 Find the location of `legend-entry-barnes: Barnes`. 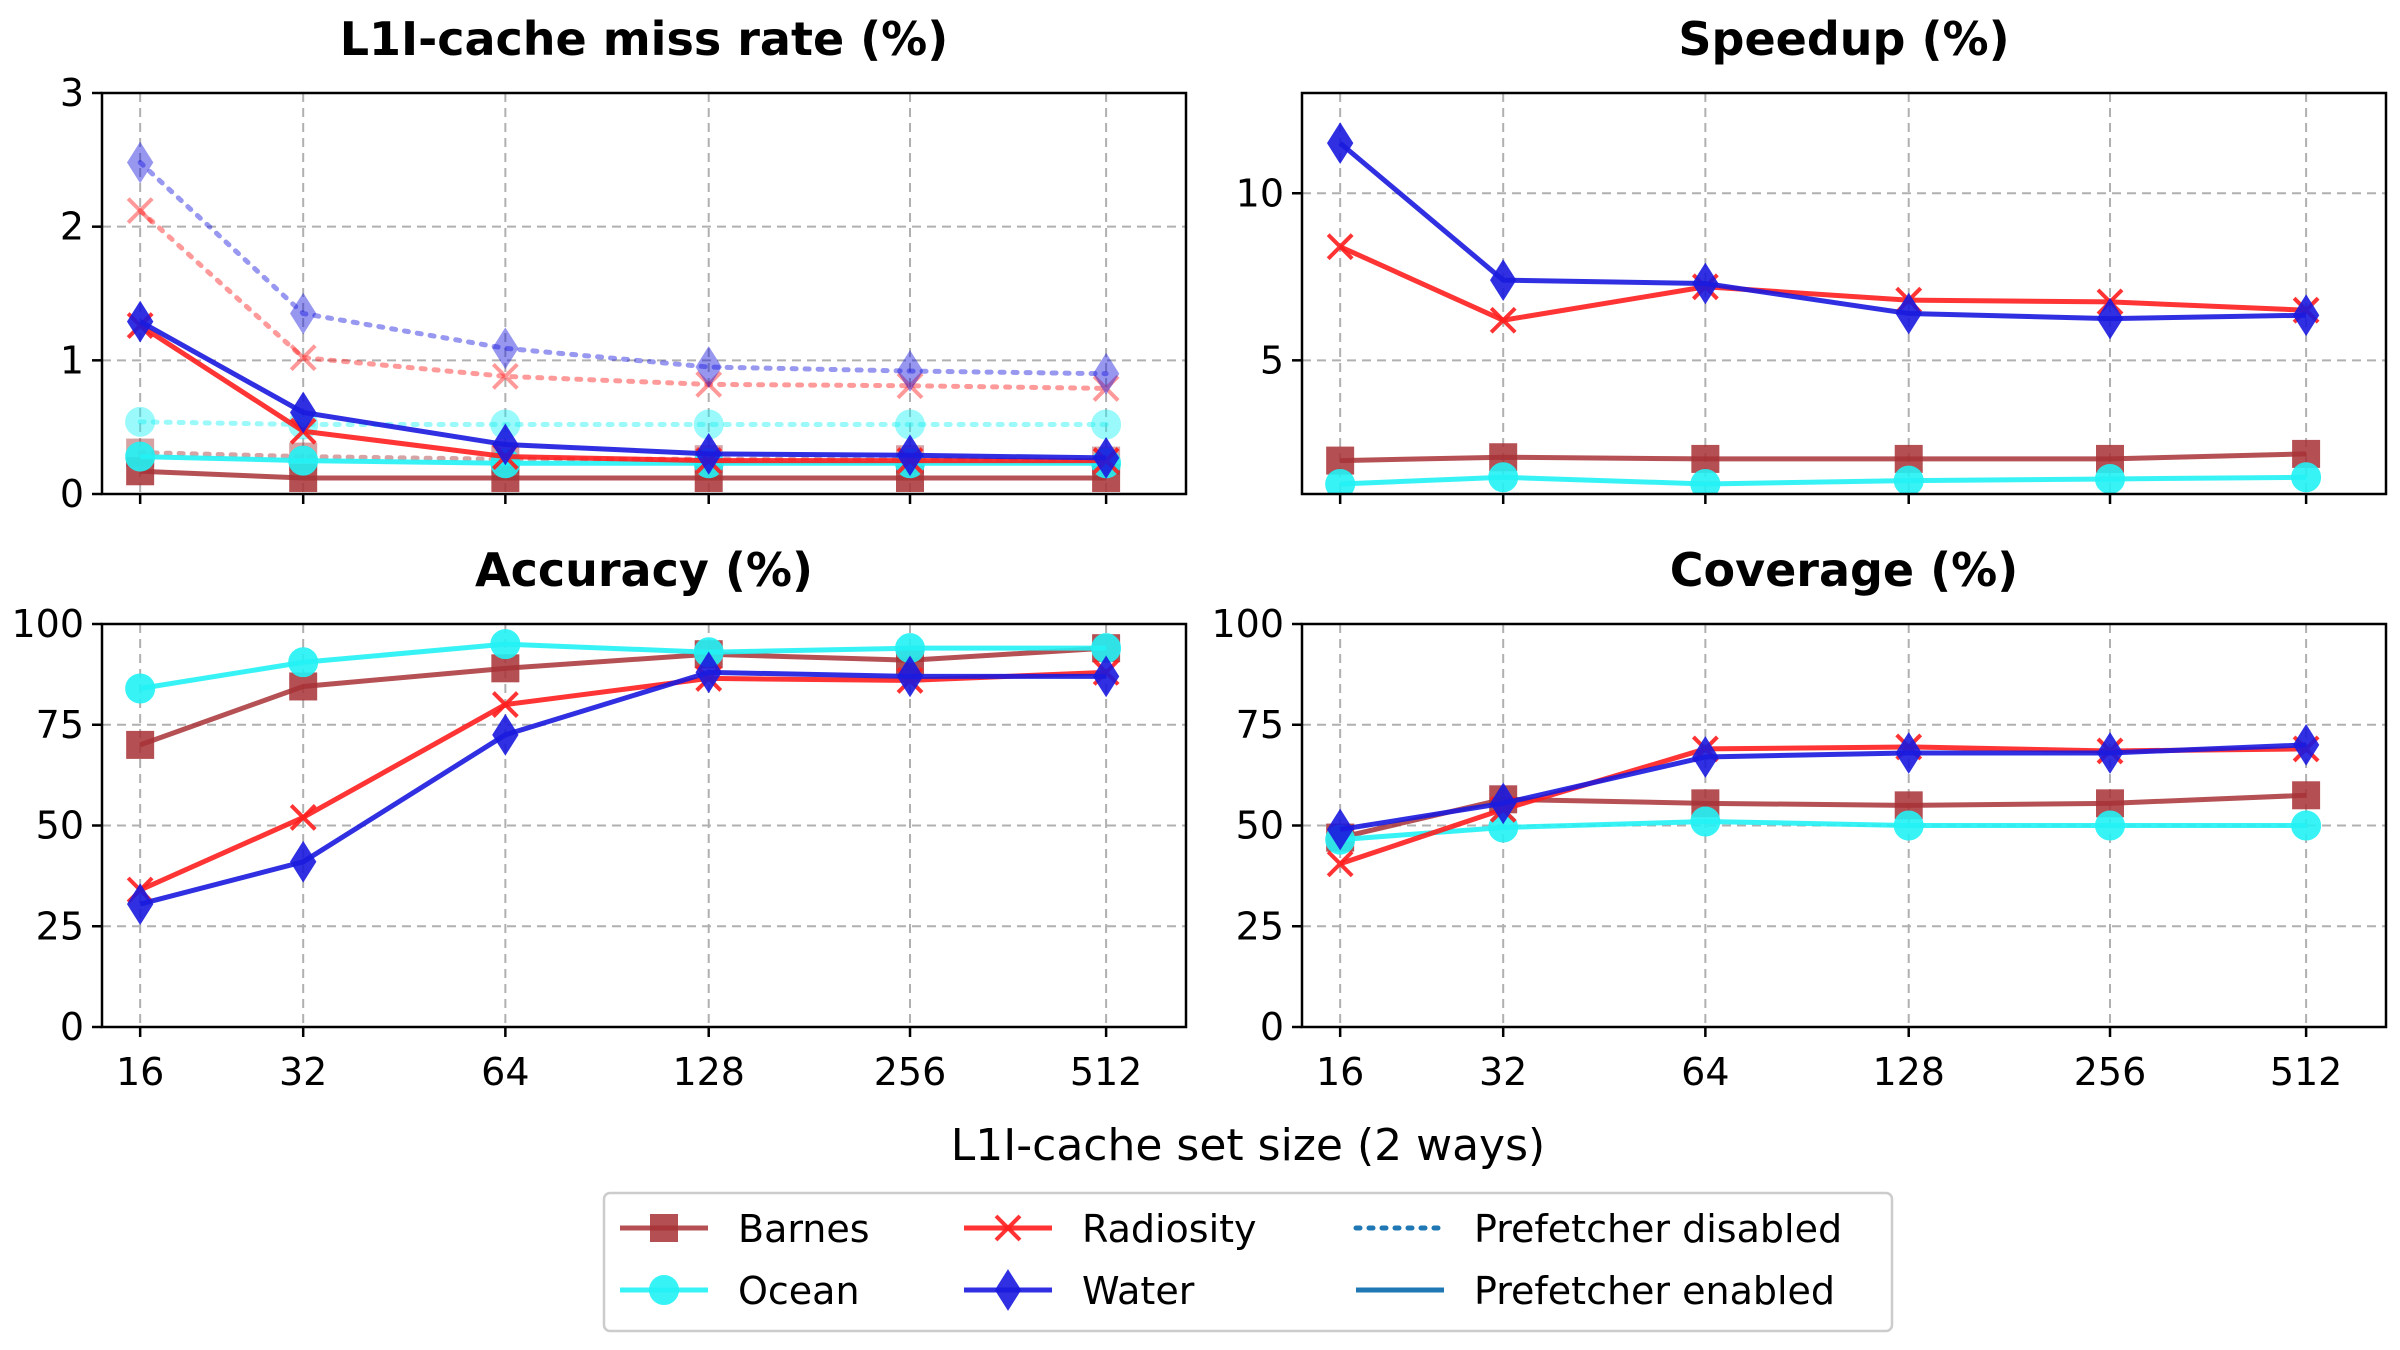

legend-entry-barnes: Barnes is located at coordinates (745, 1229).